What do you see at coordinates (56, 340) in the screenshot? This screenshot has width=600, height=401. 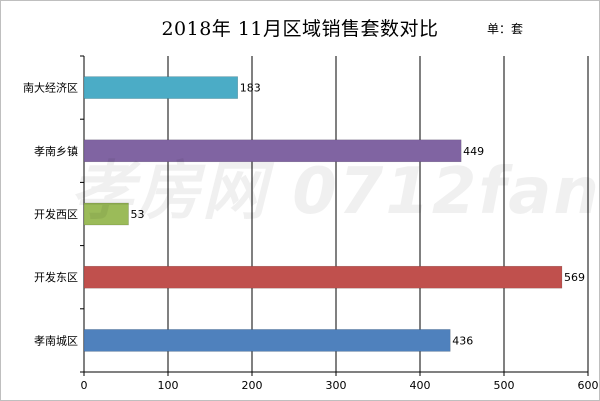 I see `category-label: 孝南城区` at bounding box center [56, 340].